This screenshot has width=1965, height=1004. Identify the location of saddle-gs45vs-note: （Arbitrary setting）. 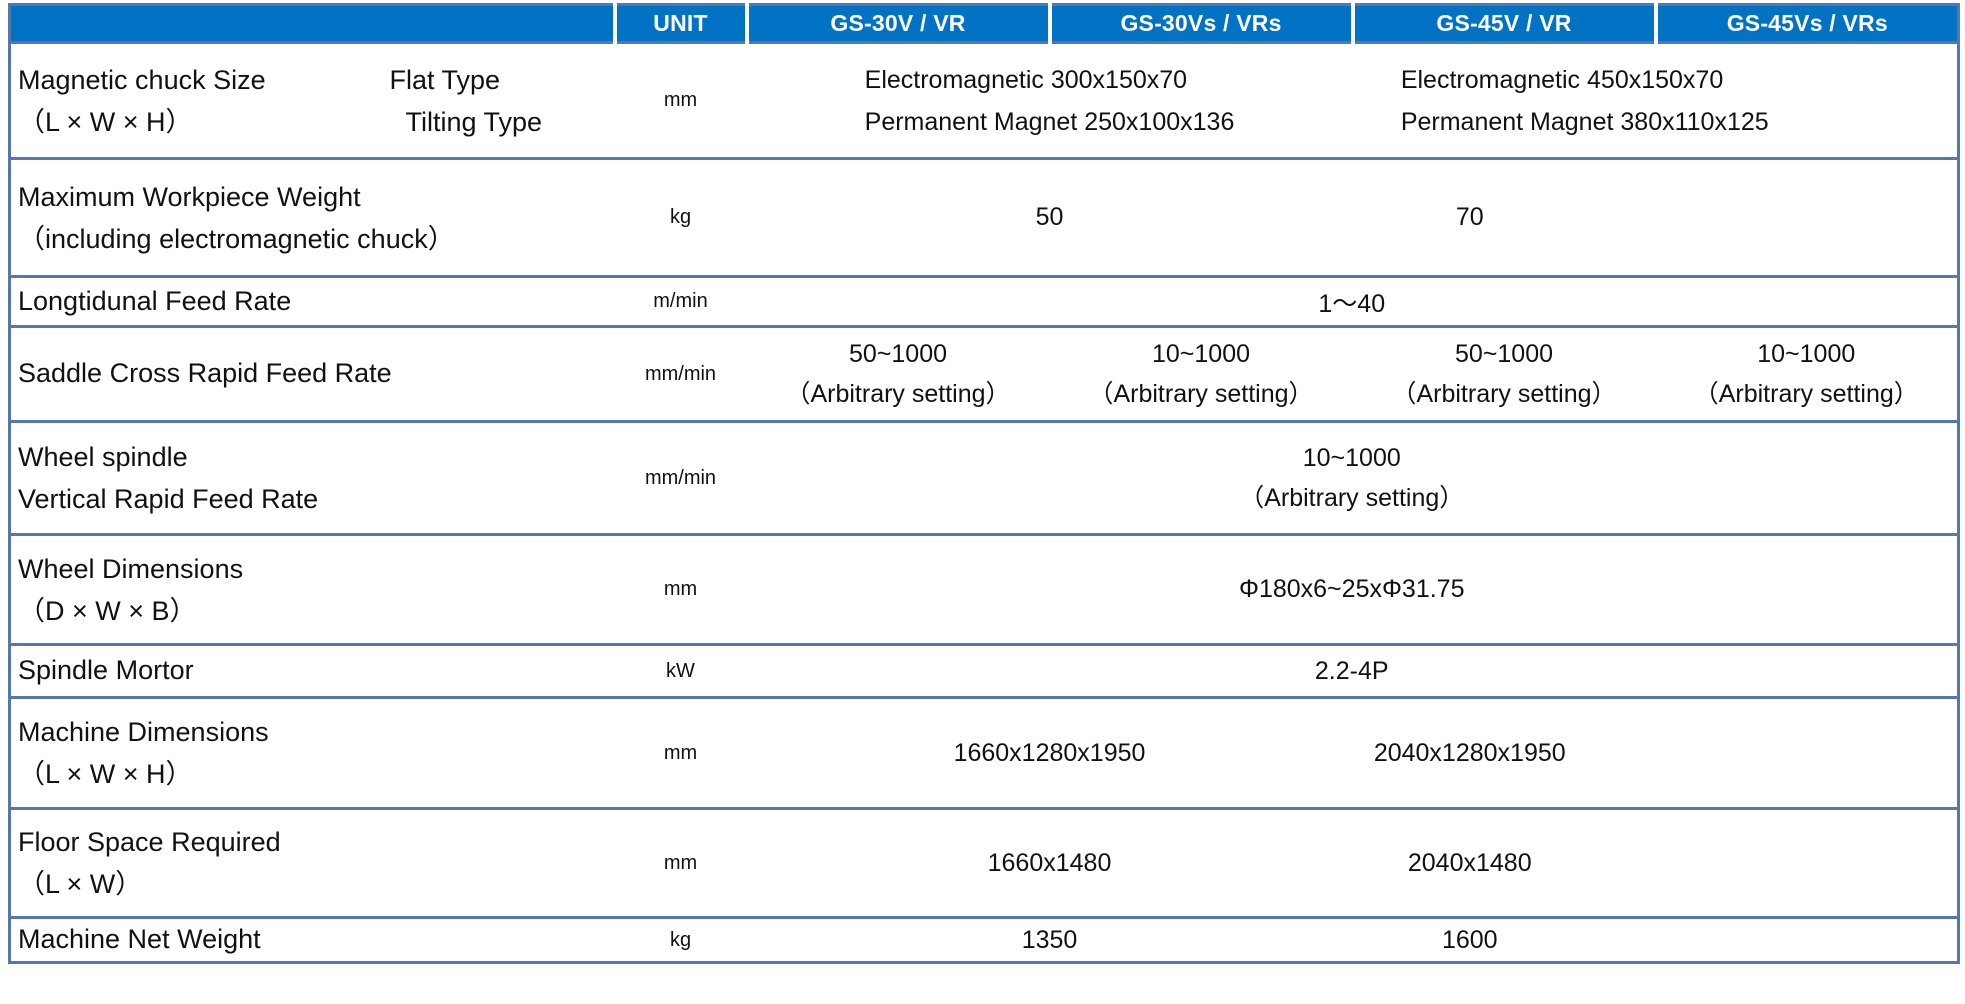
(1806, 394).